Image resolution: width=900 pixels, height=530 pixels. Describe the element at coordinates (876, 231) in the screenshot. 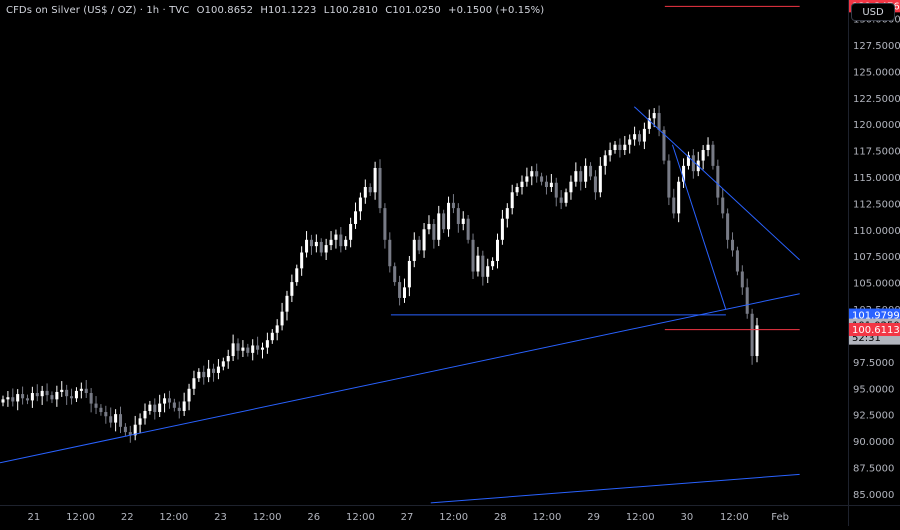

I see `y-tick-label: 110.0000` at that location.